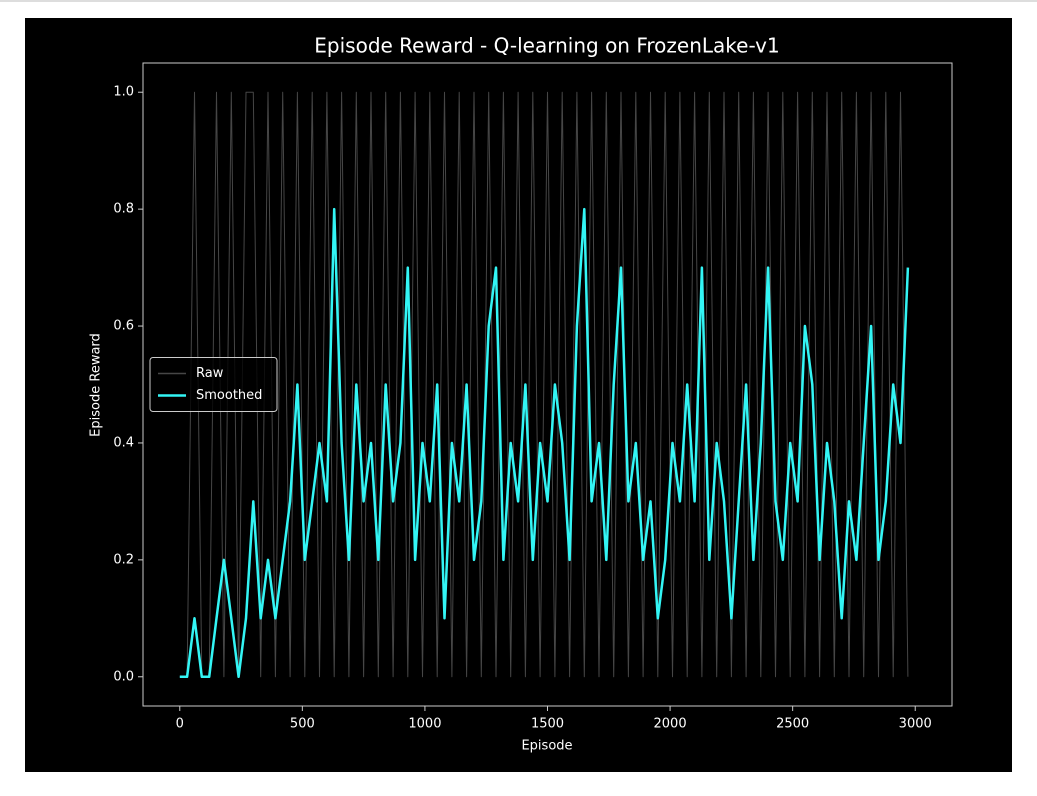 Image resolution: width=1037 pixels, height=796 pixels. Describe the element at coordinates (123, 92) in the screenshot. I see `y-tick-label: 1.0` at that location.